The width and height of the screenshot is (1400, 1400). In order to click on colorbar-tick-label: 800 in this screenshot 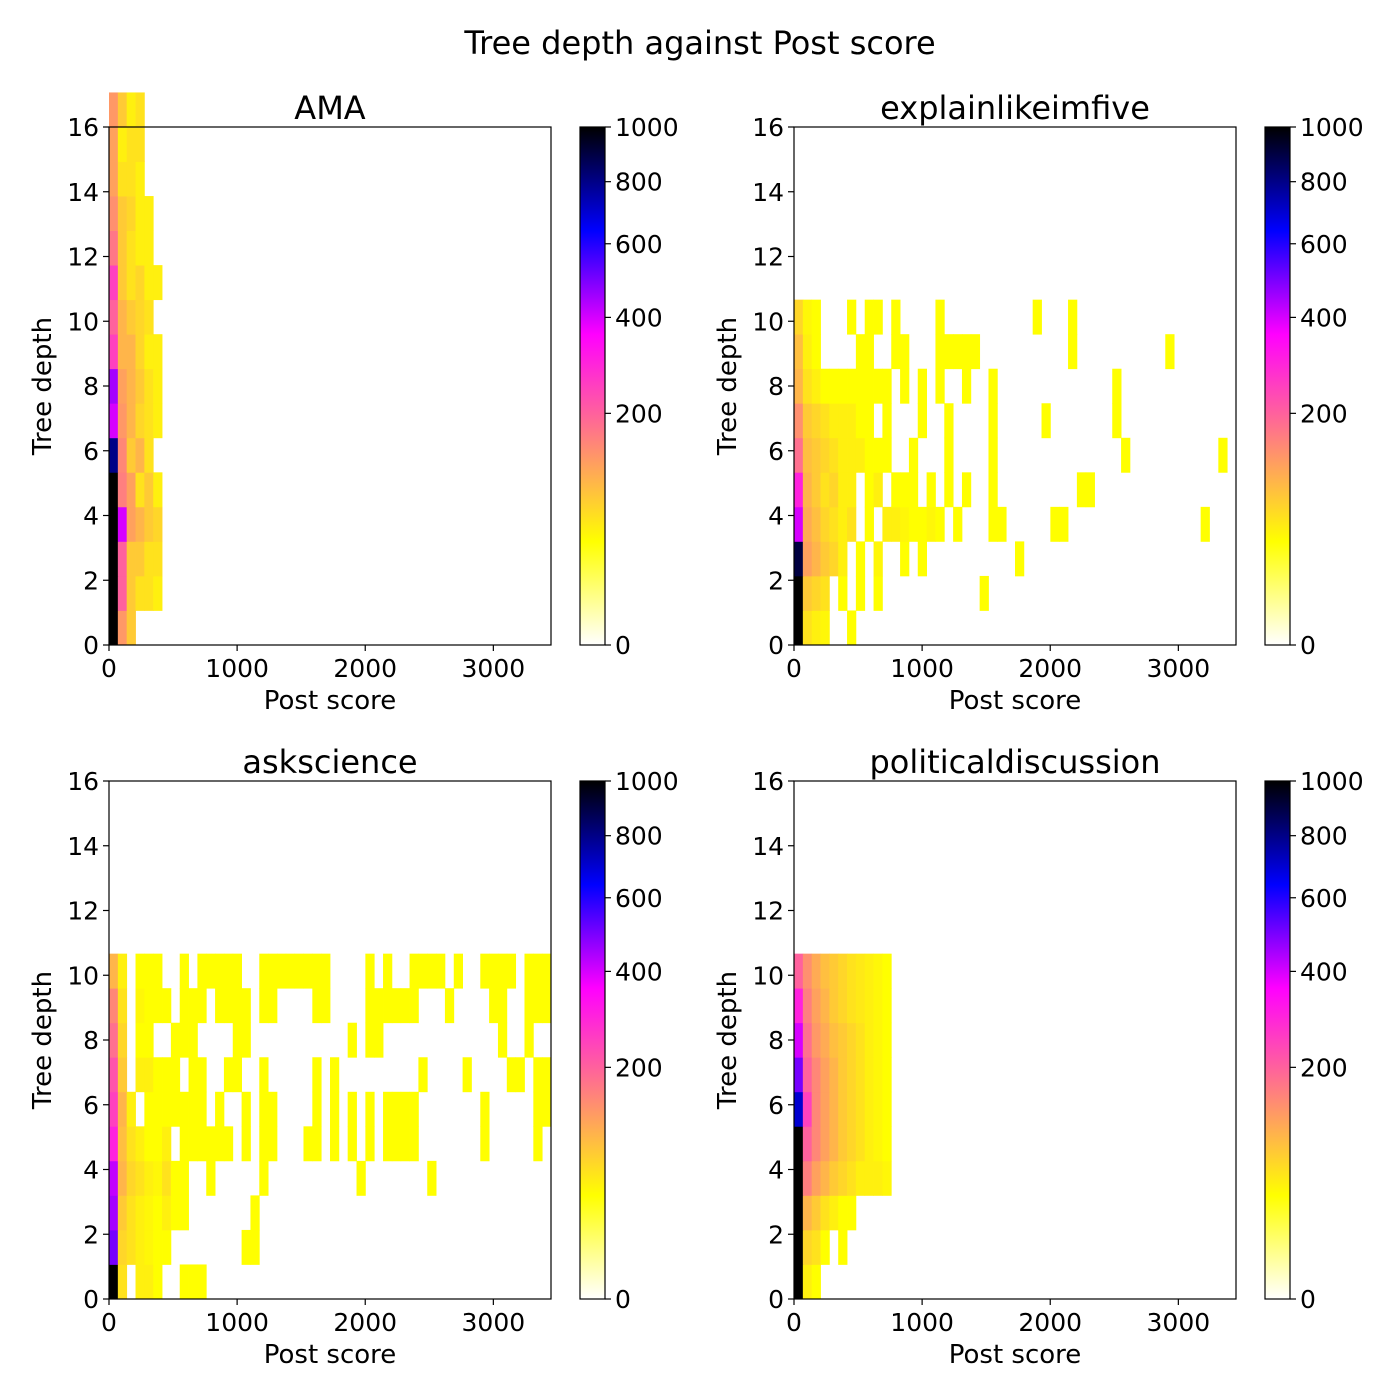, I will do `click(639, 182)`.